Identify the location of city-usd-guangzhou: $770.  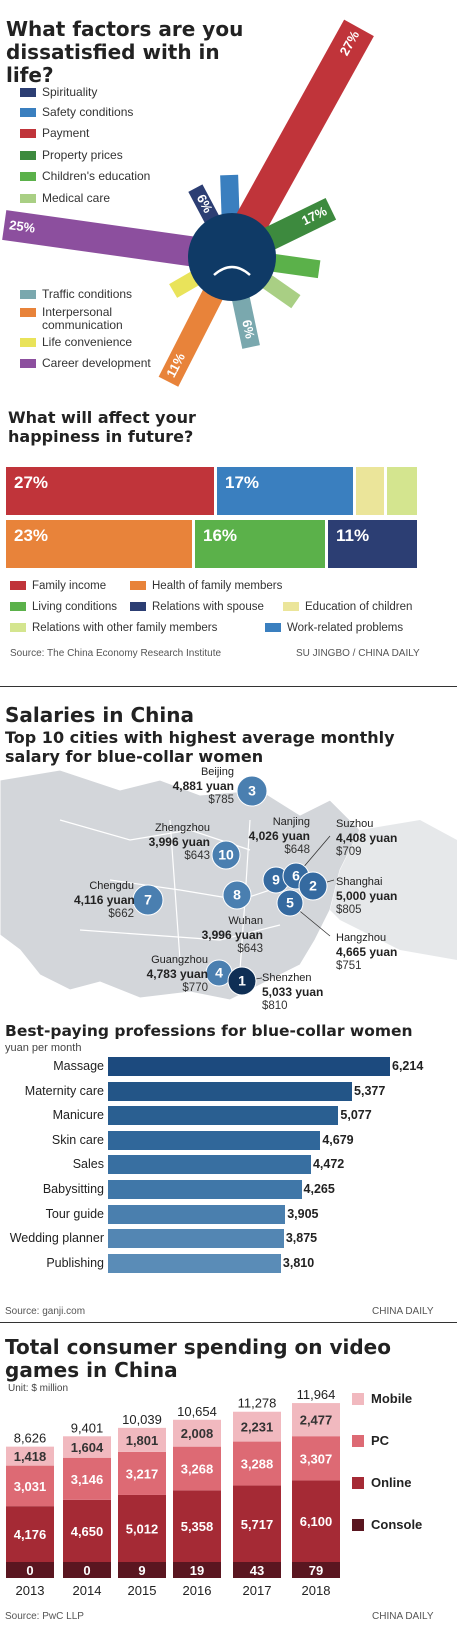
(195, 988).